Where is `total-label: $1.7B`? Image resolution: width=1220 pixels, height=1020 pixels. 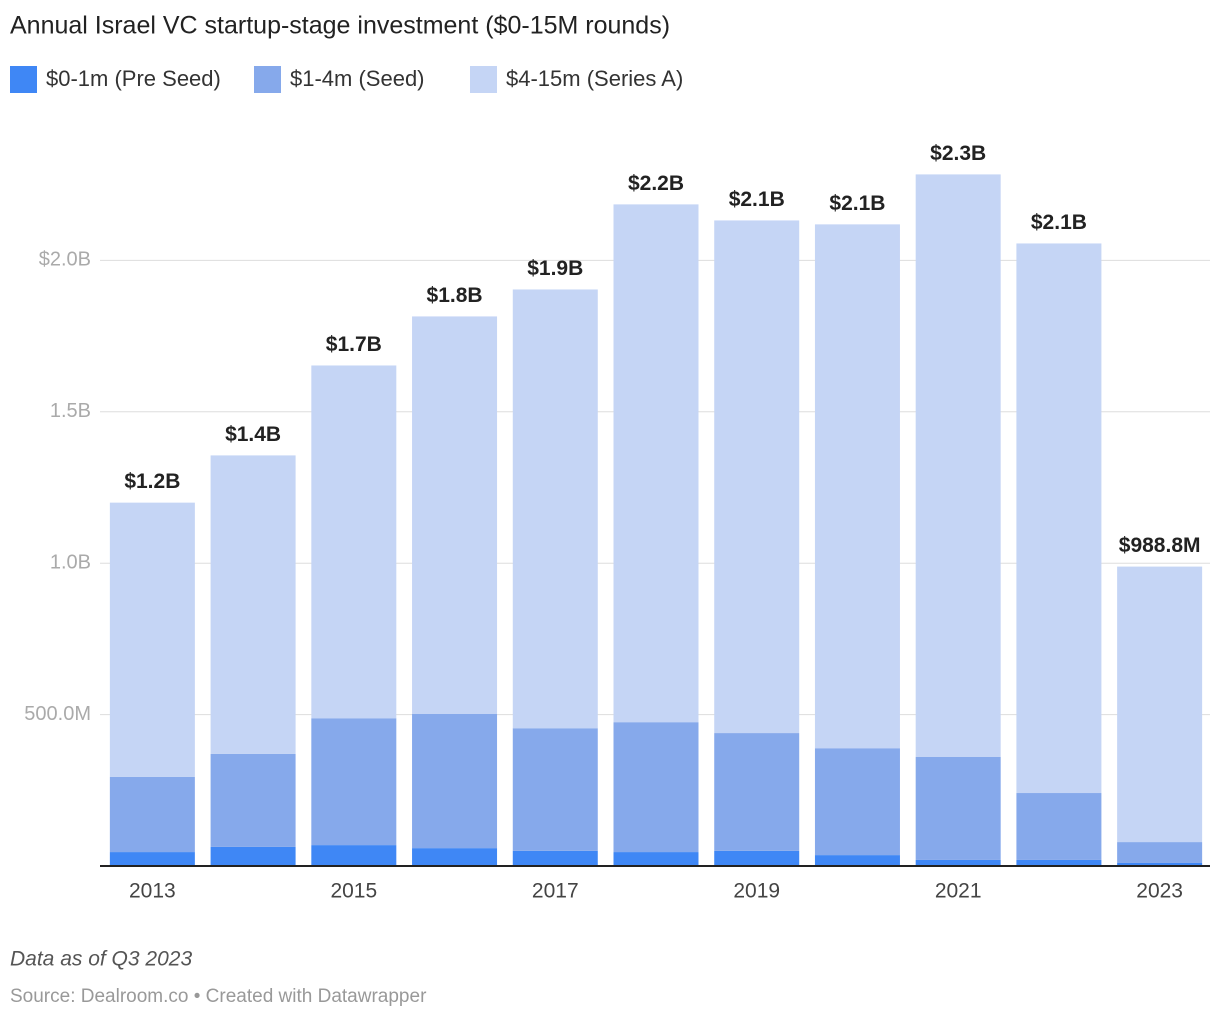 total-label: $1.7B is located at coordinates (354, 344).